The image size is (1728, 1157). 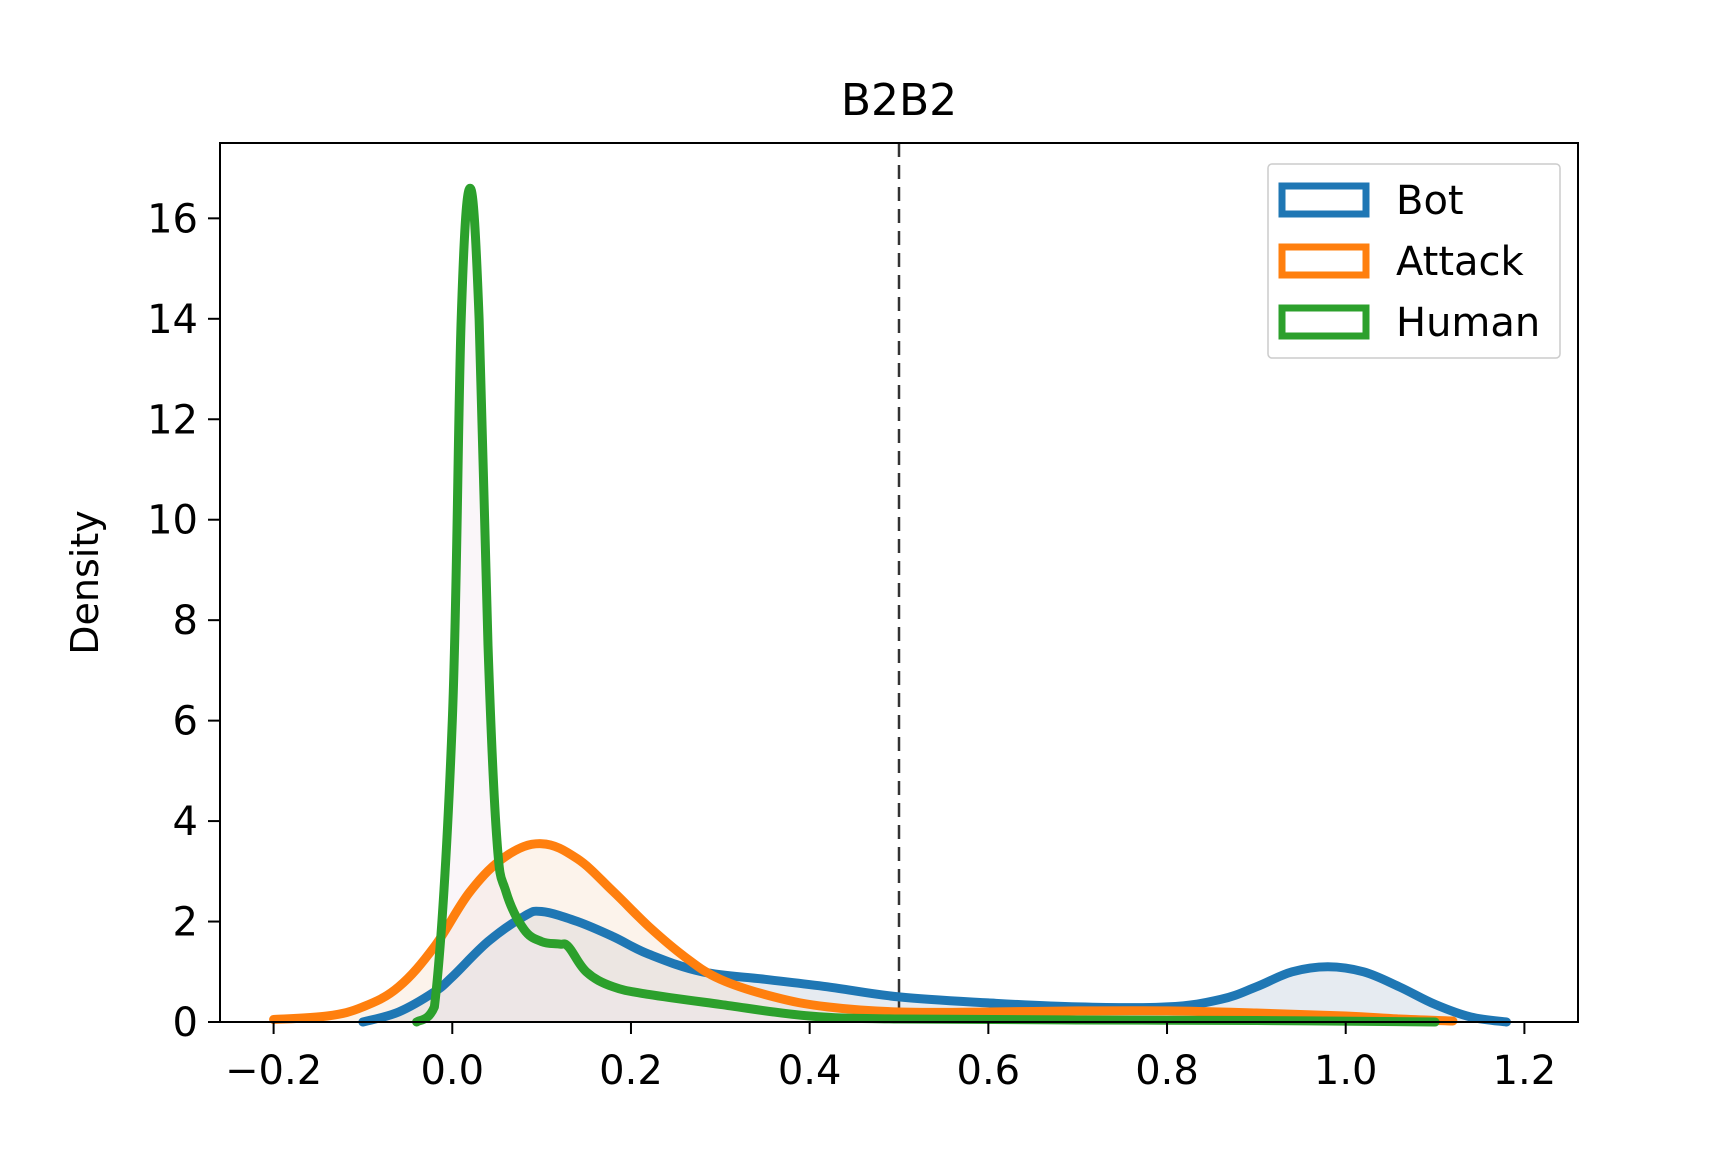 What do you see at coordinates (989, 1071) in the screenshot?
I see `x-tick-label: 0.6` at bounding box center [989, 1071].